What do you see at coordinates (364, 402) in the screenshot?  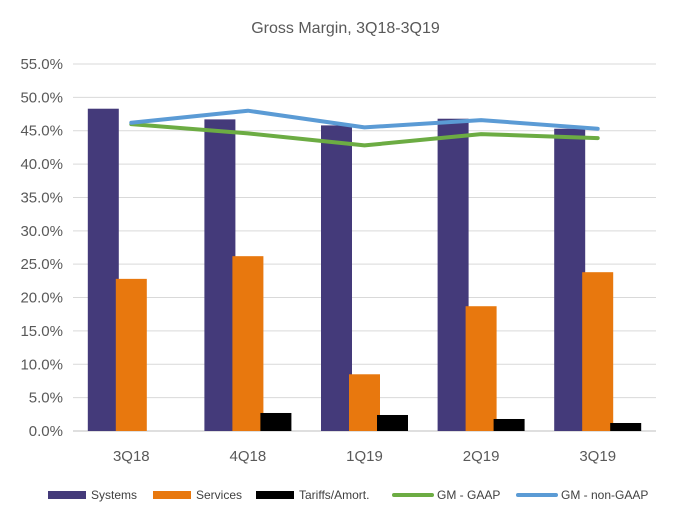 I see `bar-services-1q19` at bounding box center [364, 402].